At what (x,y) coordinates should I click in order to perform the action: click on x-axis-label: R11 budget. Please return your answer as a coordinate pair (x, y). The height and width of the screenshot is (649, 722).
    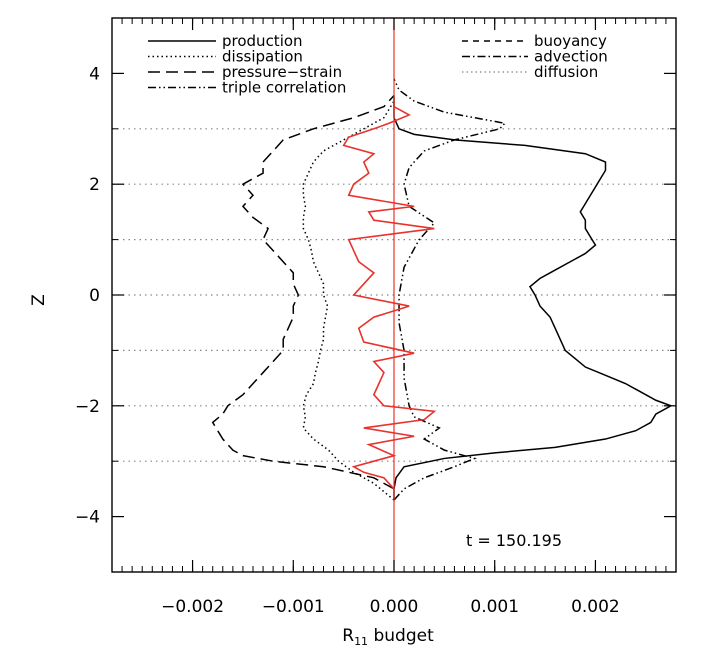
    Looking at the image, I should click on (388, 637).